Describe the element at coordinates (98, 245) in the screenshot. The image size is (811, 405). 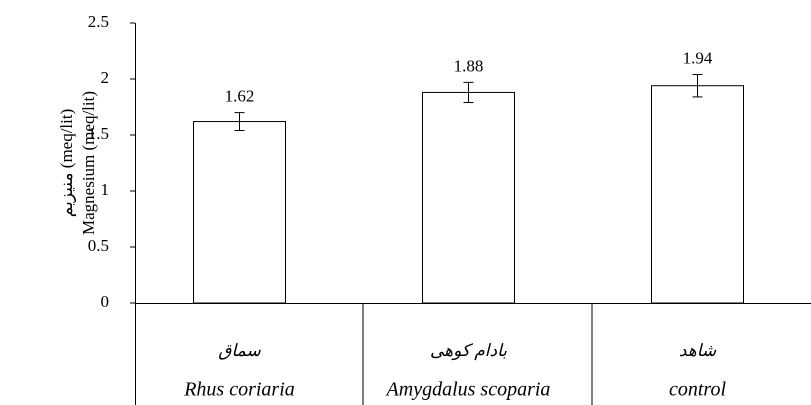
I see `y-tick-label: 0.5` at that location.